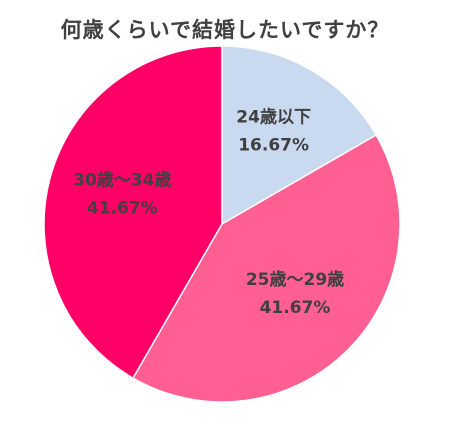 This screenshot has height=426, width=450. I want to click on slice-category-label: 24歳以下, so click(273, 117).